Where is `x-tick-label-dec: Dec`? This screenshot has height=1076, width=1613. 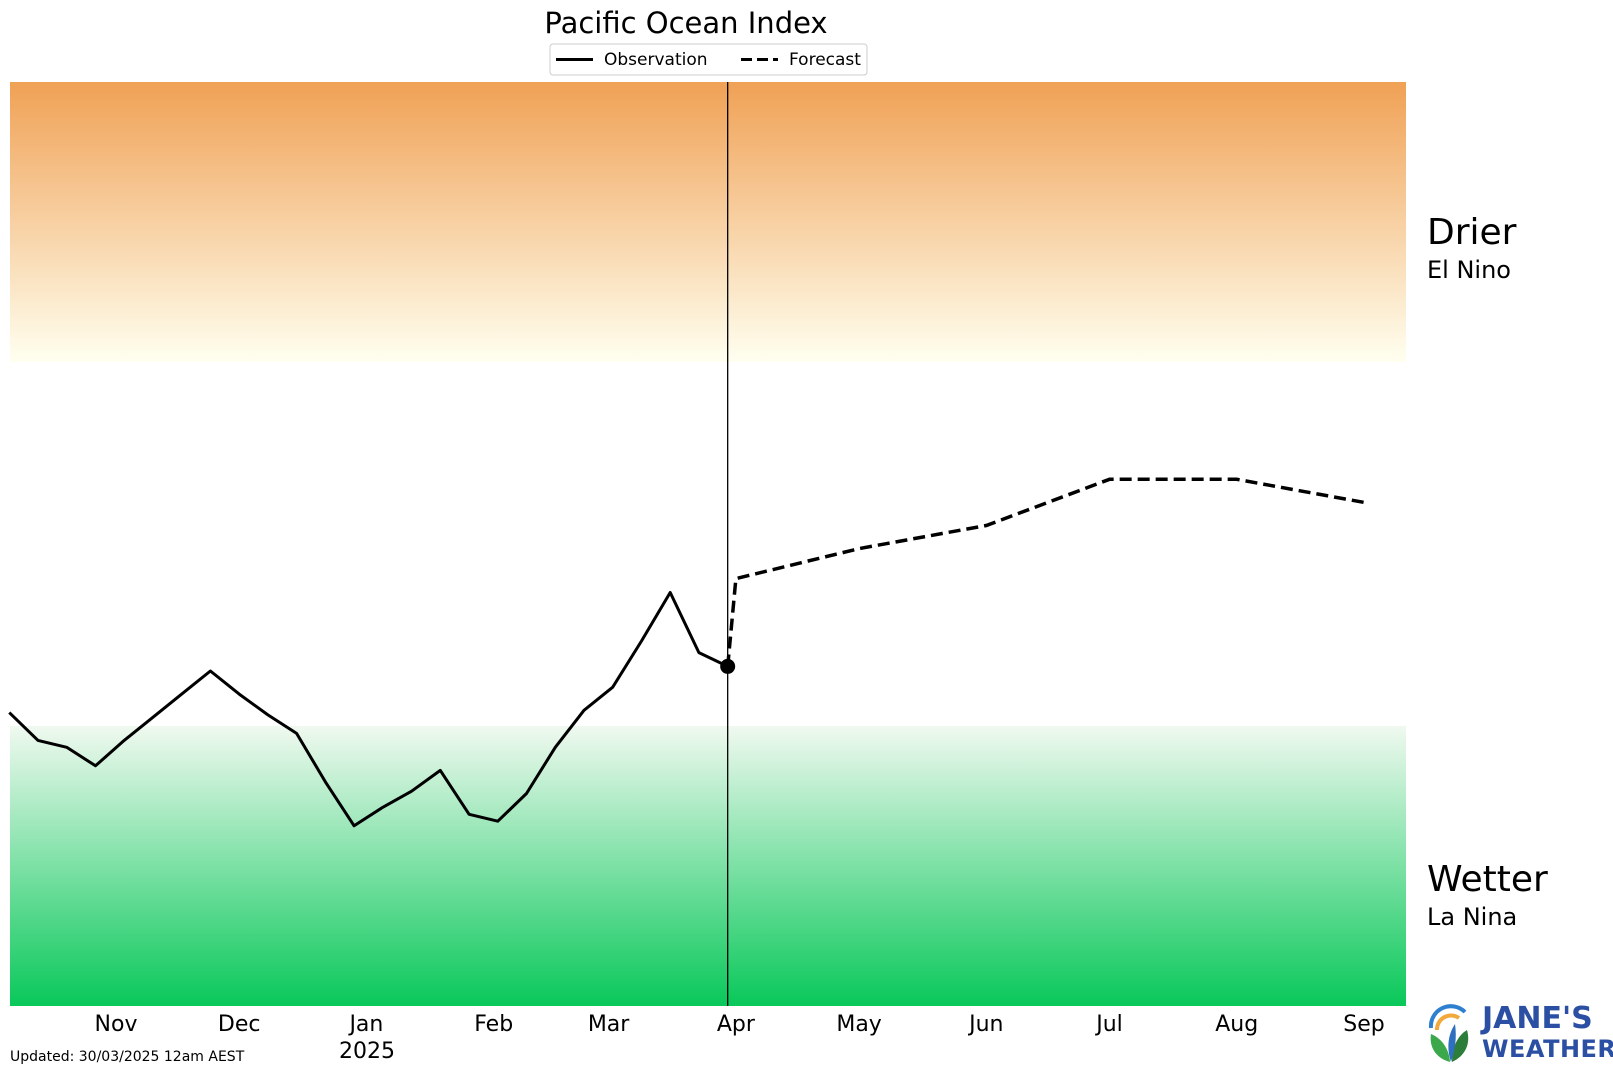
x-tick-label-dec: Dec is located at coordinates (239, 1024).